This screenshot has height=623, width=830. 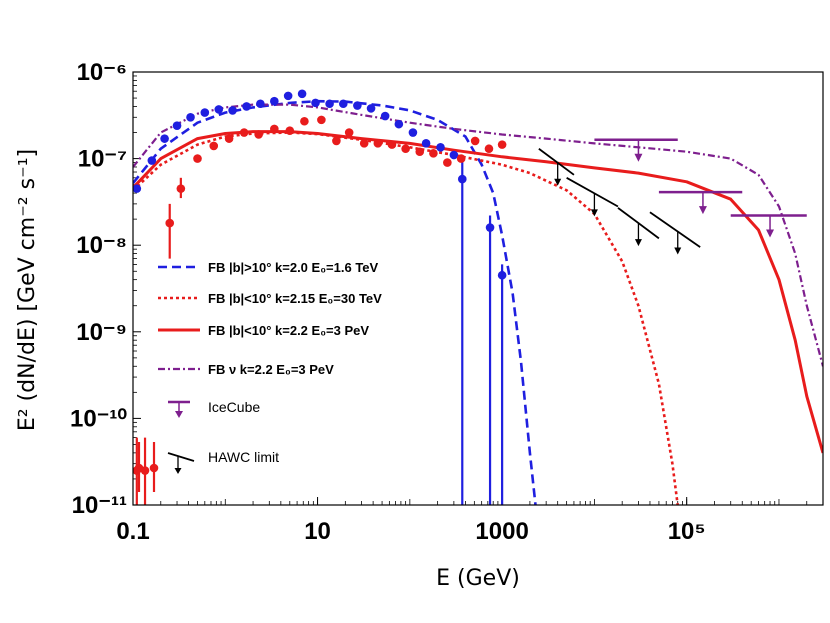 I want to click on legend-entry-1: FB |b|<10° k=2.15 E₀=30 TeV, so click(x=270, y=298).